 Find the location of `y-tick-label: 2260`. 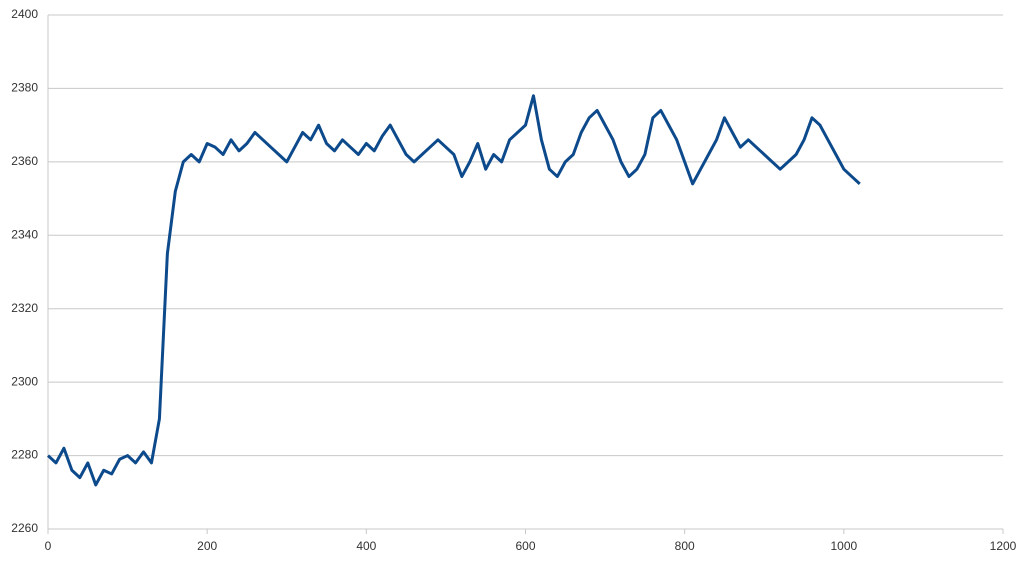

y-tick-label: 2260 is located at coordinates (24, 528).